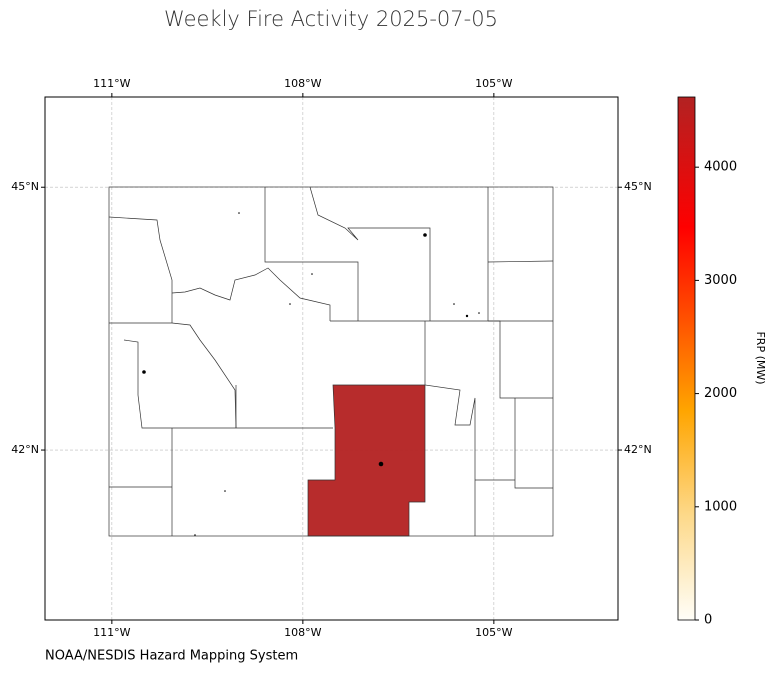  What do you see at coordinates (720, 506) in the screenshot?
I see `colorbar-tick-label: 1000` at bounding box center [720, 506].